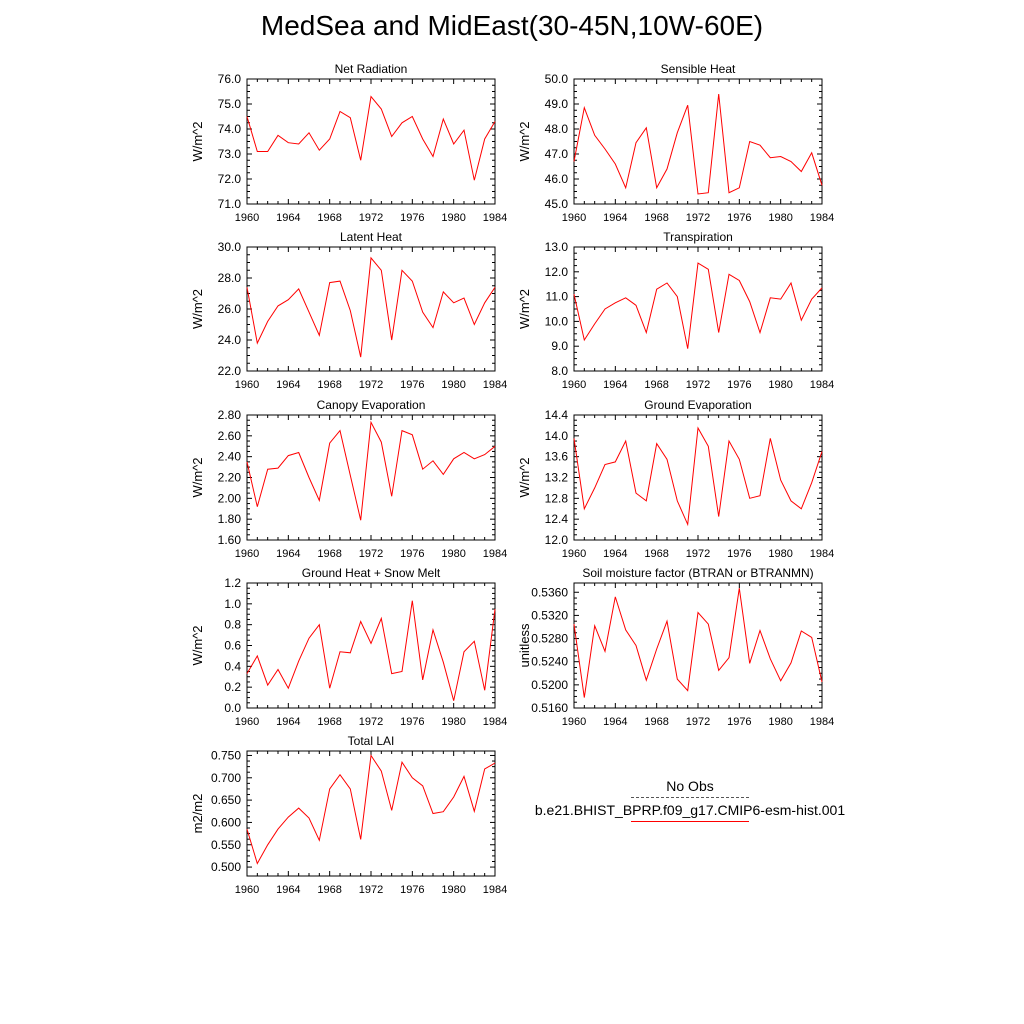 Image resolution: width=1024 pixels, height=1024 pixels. What do you see at coordinates (230, 498) in the screenshot?
I see `y-tick-label: 2.00` at bounding box center [230, 498].